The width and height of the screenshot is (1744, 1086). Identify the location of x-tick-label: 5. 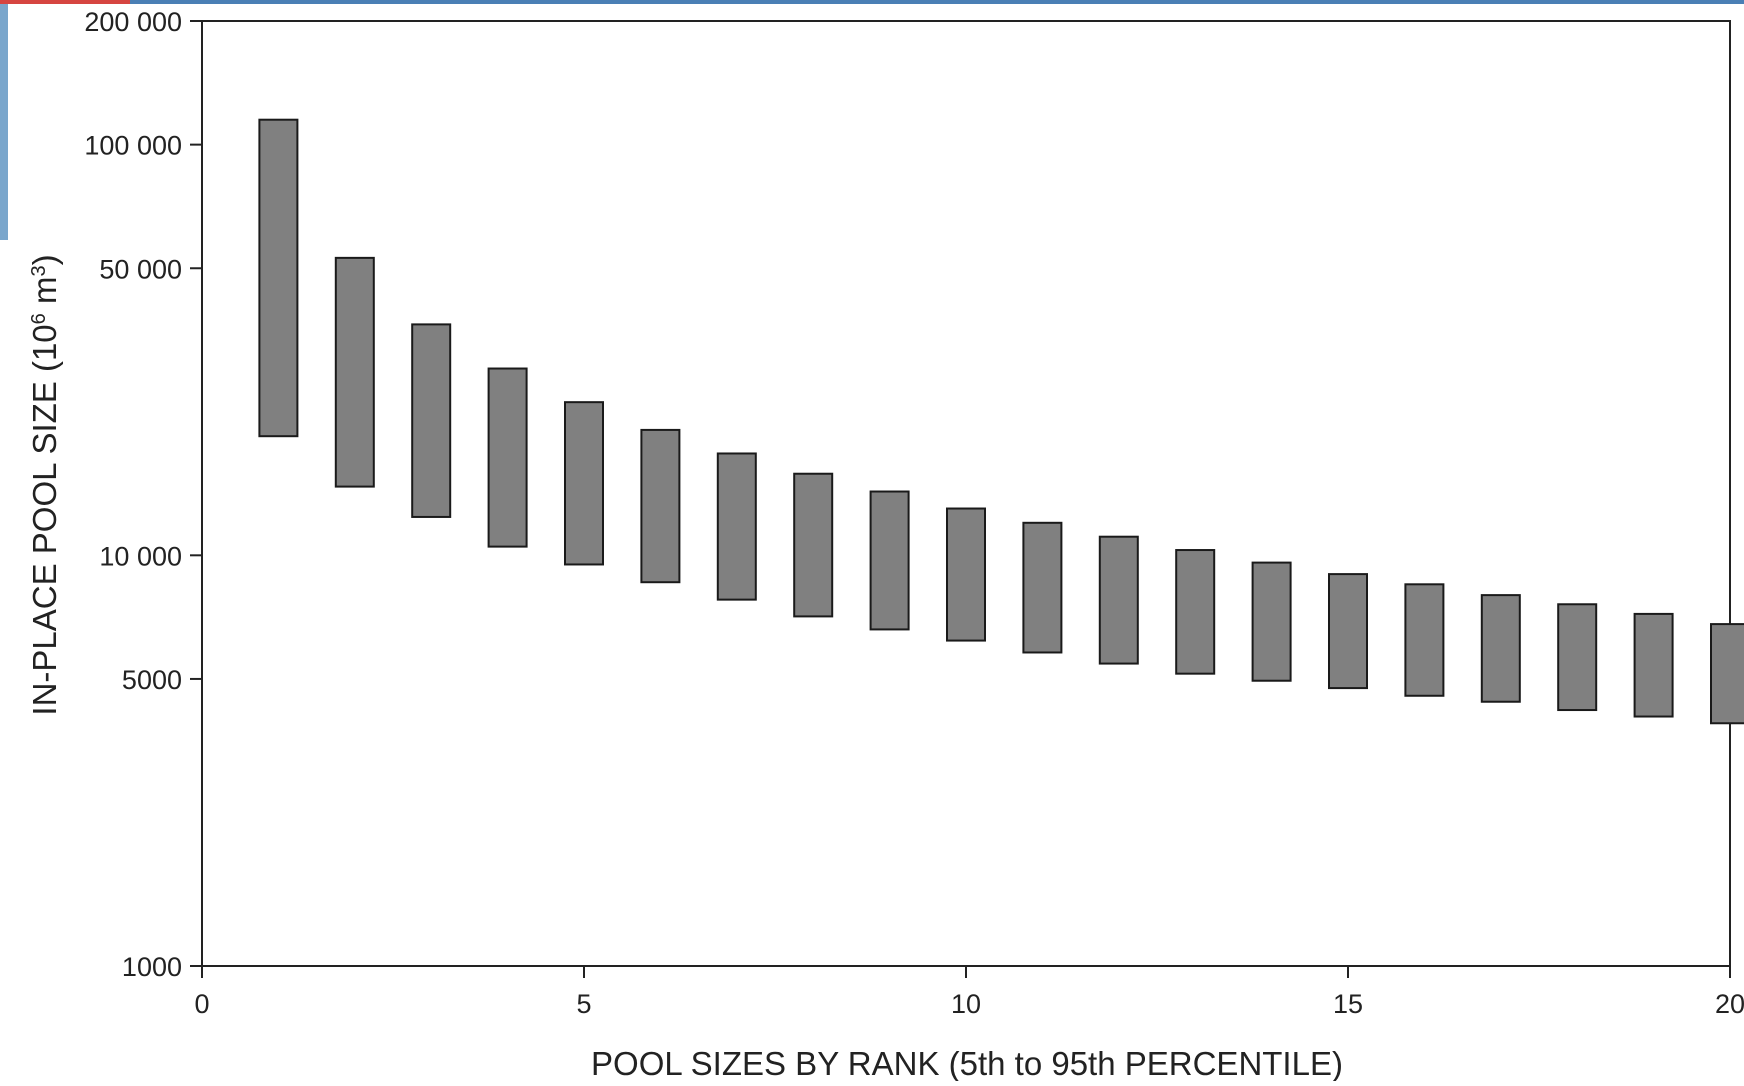
(583, 1004).